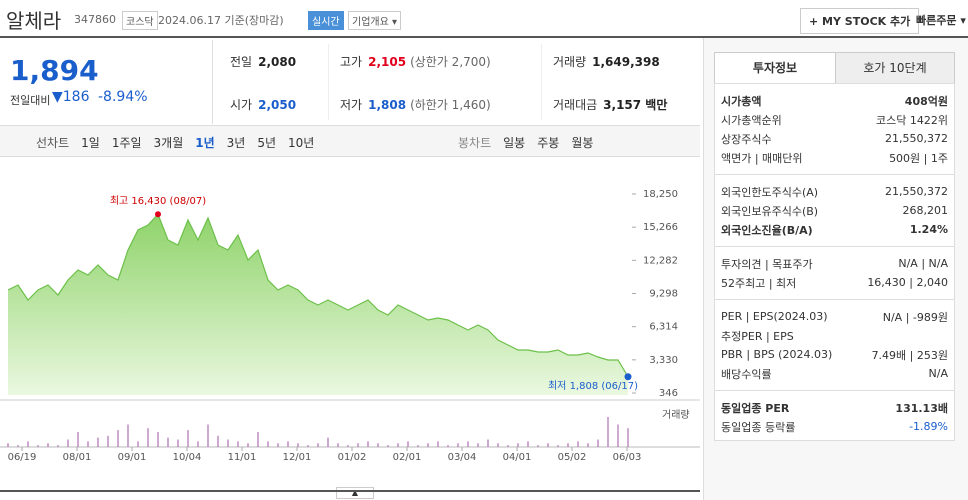 The width and height of the screenshot is (968, 500). Describe the element at coordinates (912, 120) in the screenshot. I see `info-value: 코스닥 1422위` at that location.